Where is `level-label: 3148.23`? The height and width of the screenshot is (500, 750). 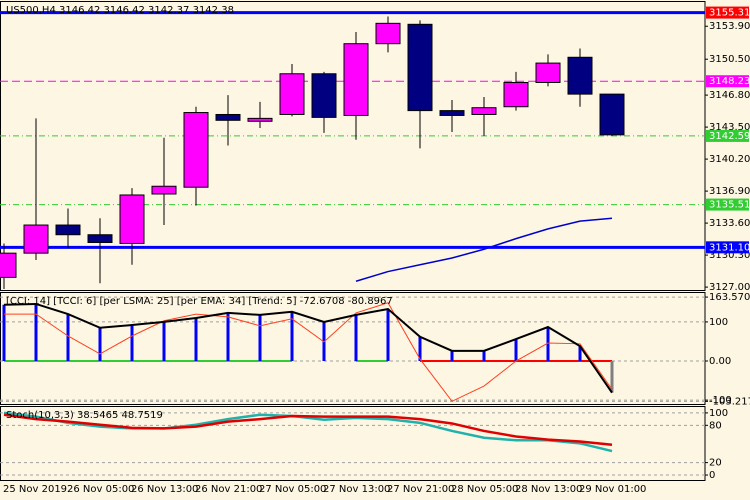
level-label: 3148.23 is located at coordinates (729, 81).